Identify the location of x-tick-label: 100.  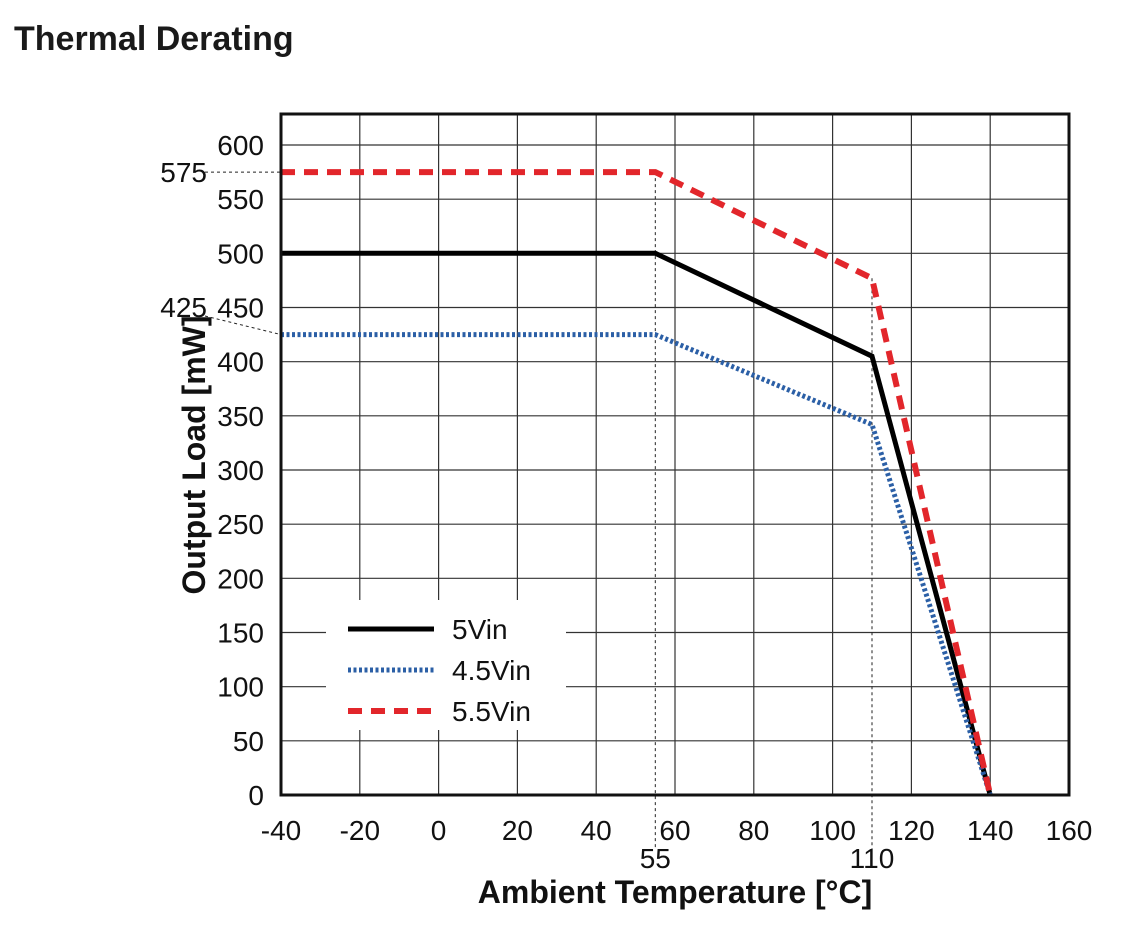
(832, 830).